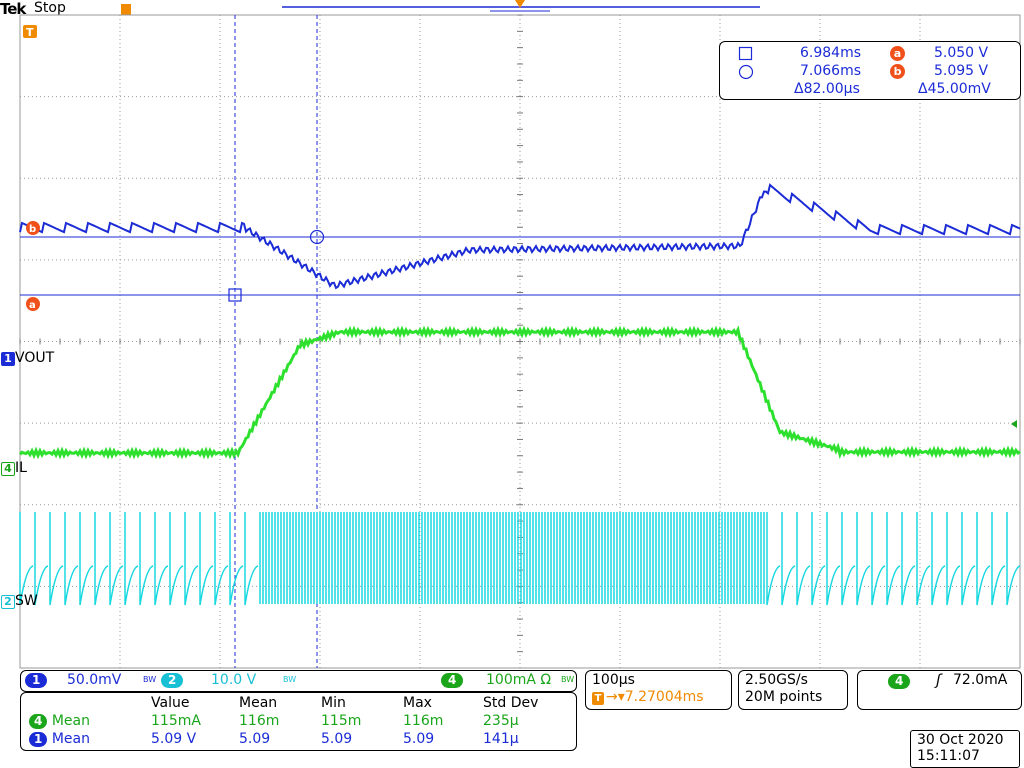 The height and width of the screenshot is (768, 1024). What do you see at coordinates (258, 703) in the screenshot?
I see `header-mean: Mean` at bounding box center [258, 703].